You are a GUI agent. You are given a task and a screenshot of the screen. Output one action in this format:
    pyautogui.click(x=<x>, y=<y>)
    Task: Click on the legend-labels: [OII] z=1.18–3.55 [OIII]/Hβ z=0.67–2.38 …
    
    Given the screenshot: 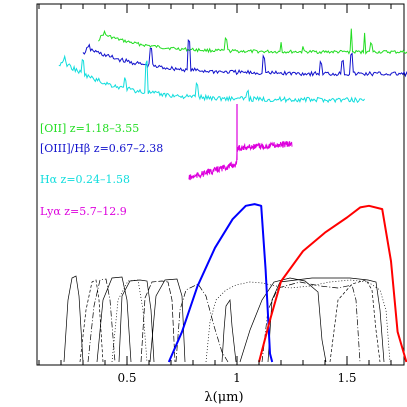 What is the action you would take?
    pyautogui.click(x=101, y=170)
    